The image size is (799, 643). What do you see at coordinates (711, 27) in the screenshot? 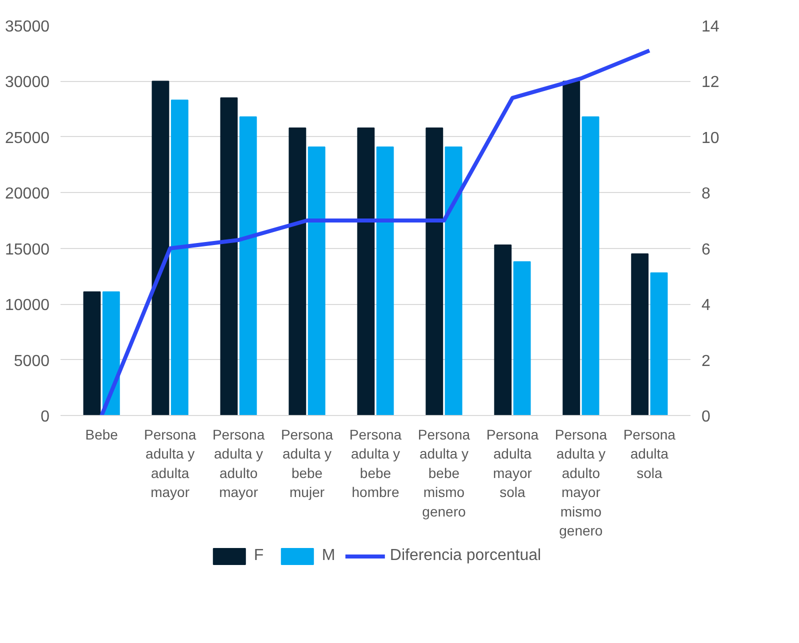
I see `y2-tick-label: 14` at bounding box center [711, 27].